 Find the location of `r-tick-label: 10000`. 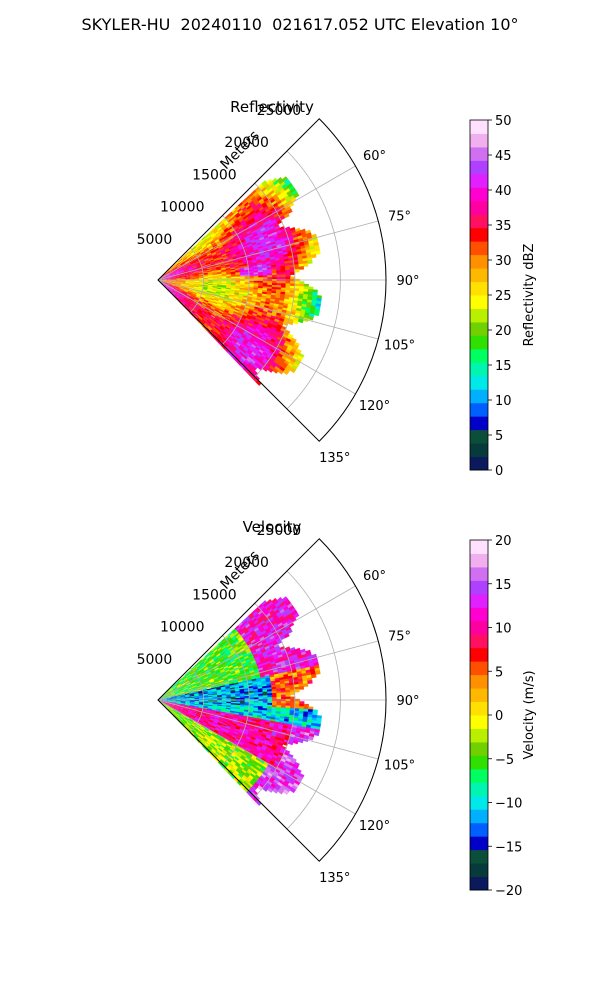

r-tick-label: 10000 is located at coordinates (182, 208).